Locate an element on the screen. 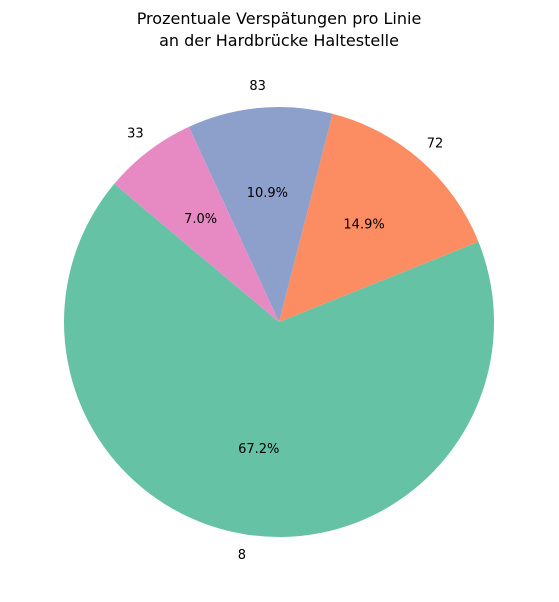 This screenshot has width=559, height=602. chart-title-line-2: an der Hardbrücke Haltestelle is located at coordinates (279, 40).